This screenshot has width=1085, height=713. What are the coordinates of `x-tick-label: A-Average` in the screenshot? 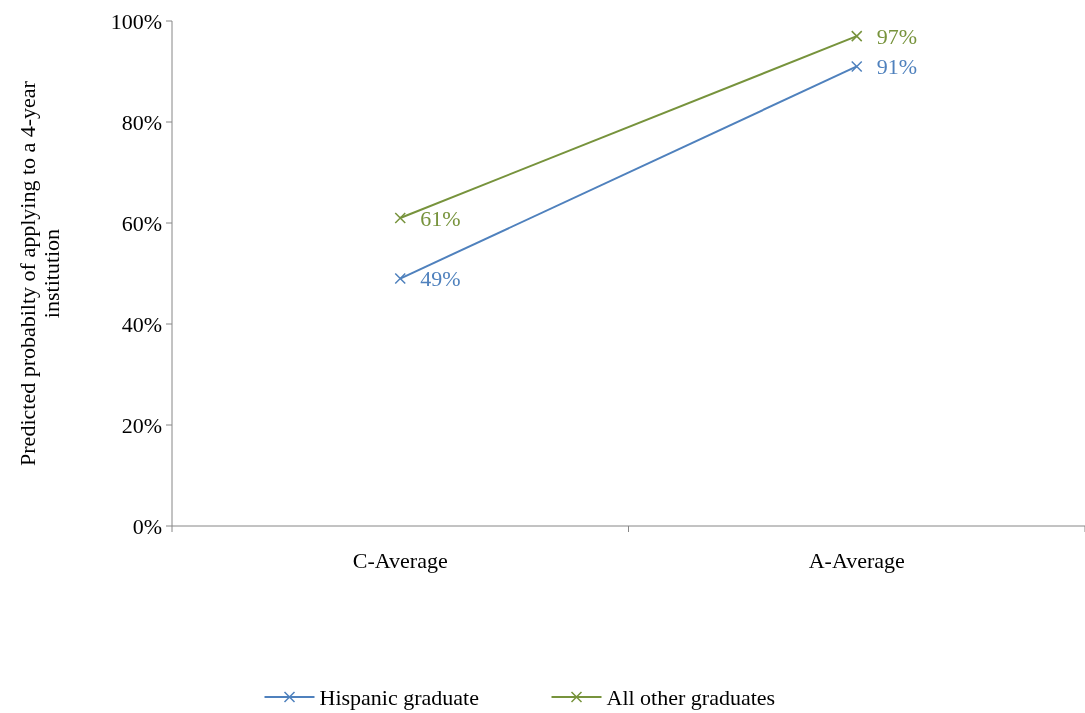 It's located at (856, 560).